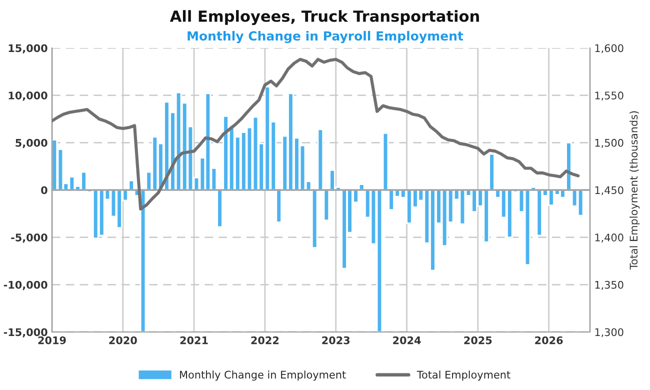 The image size is (650, 390). What do you see at coordinates (44, 190) in the screenshot?
I see `y-tick-label: 0` at bounding box center [44, 190].